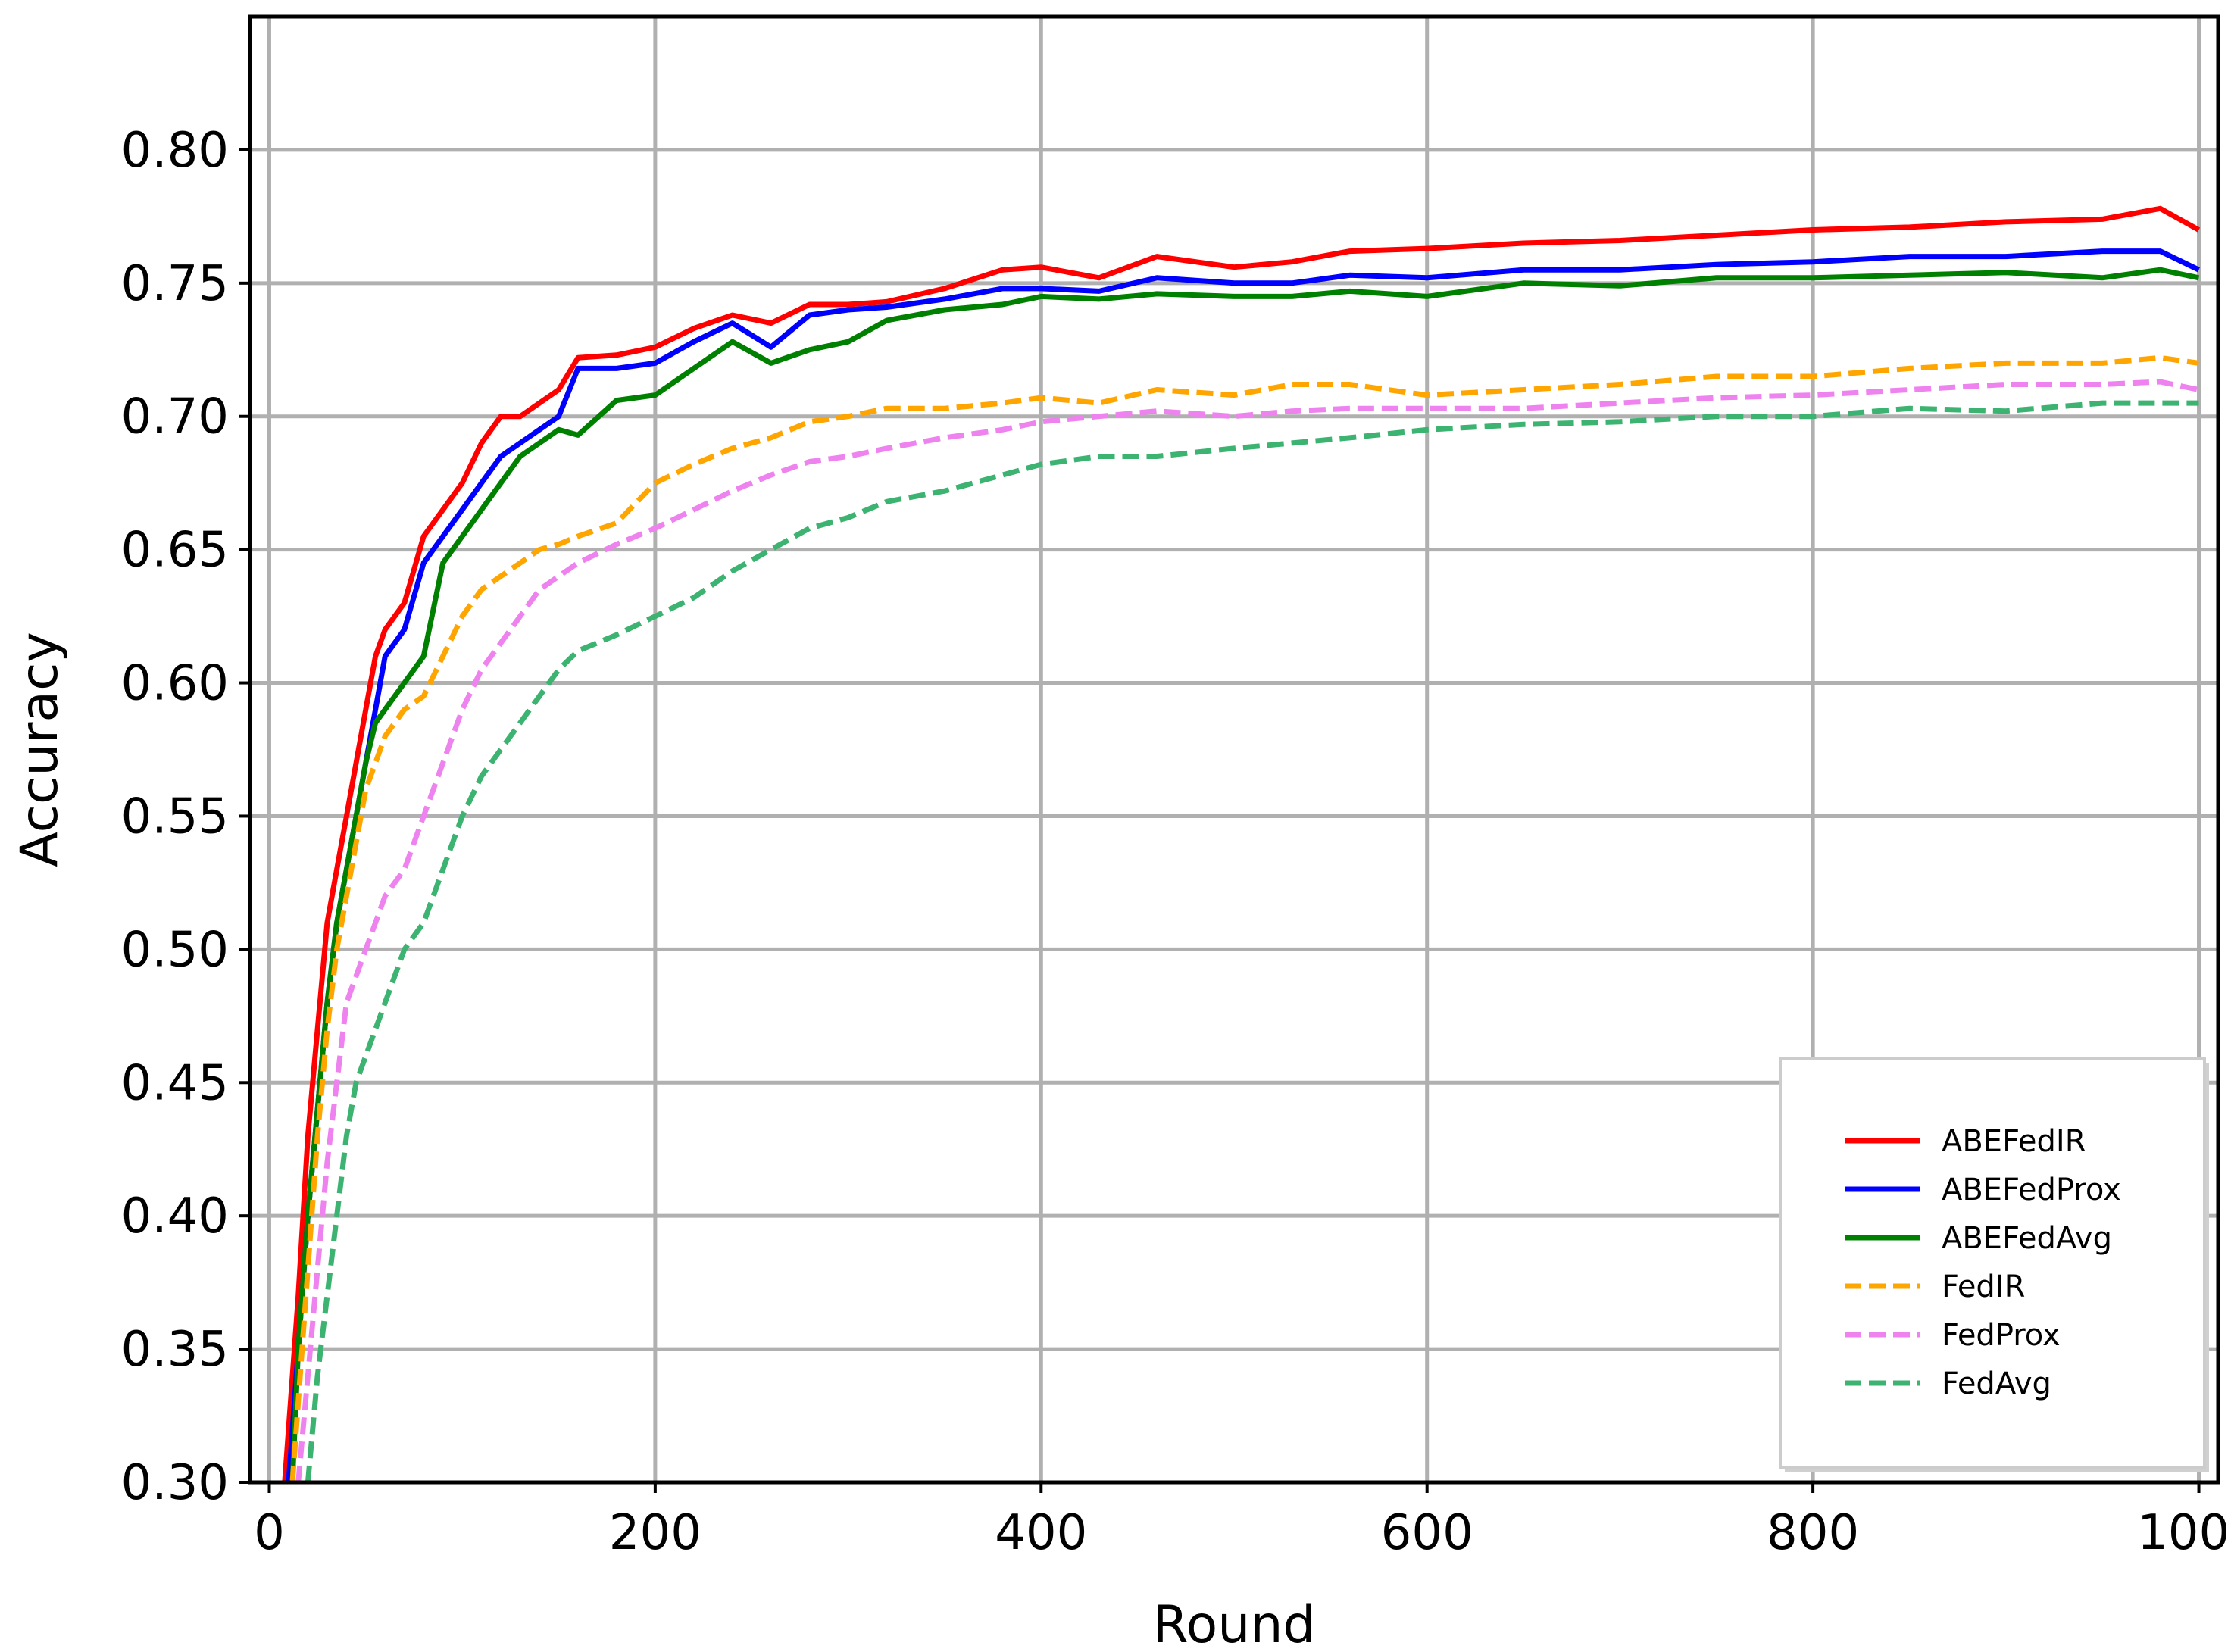 The image size is (2231, 1652). Describe the element at coordinates (1041, 1533) in the screenshot. I see `x-tick-label: 400` at that location.